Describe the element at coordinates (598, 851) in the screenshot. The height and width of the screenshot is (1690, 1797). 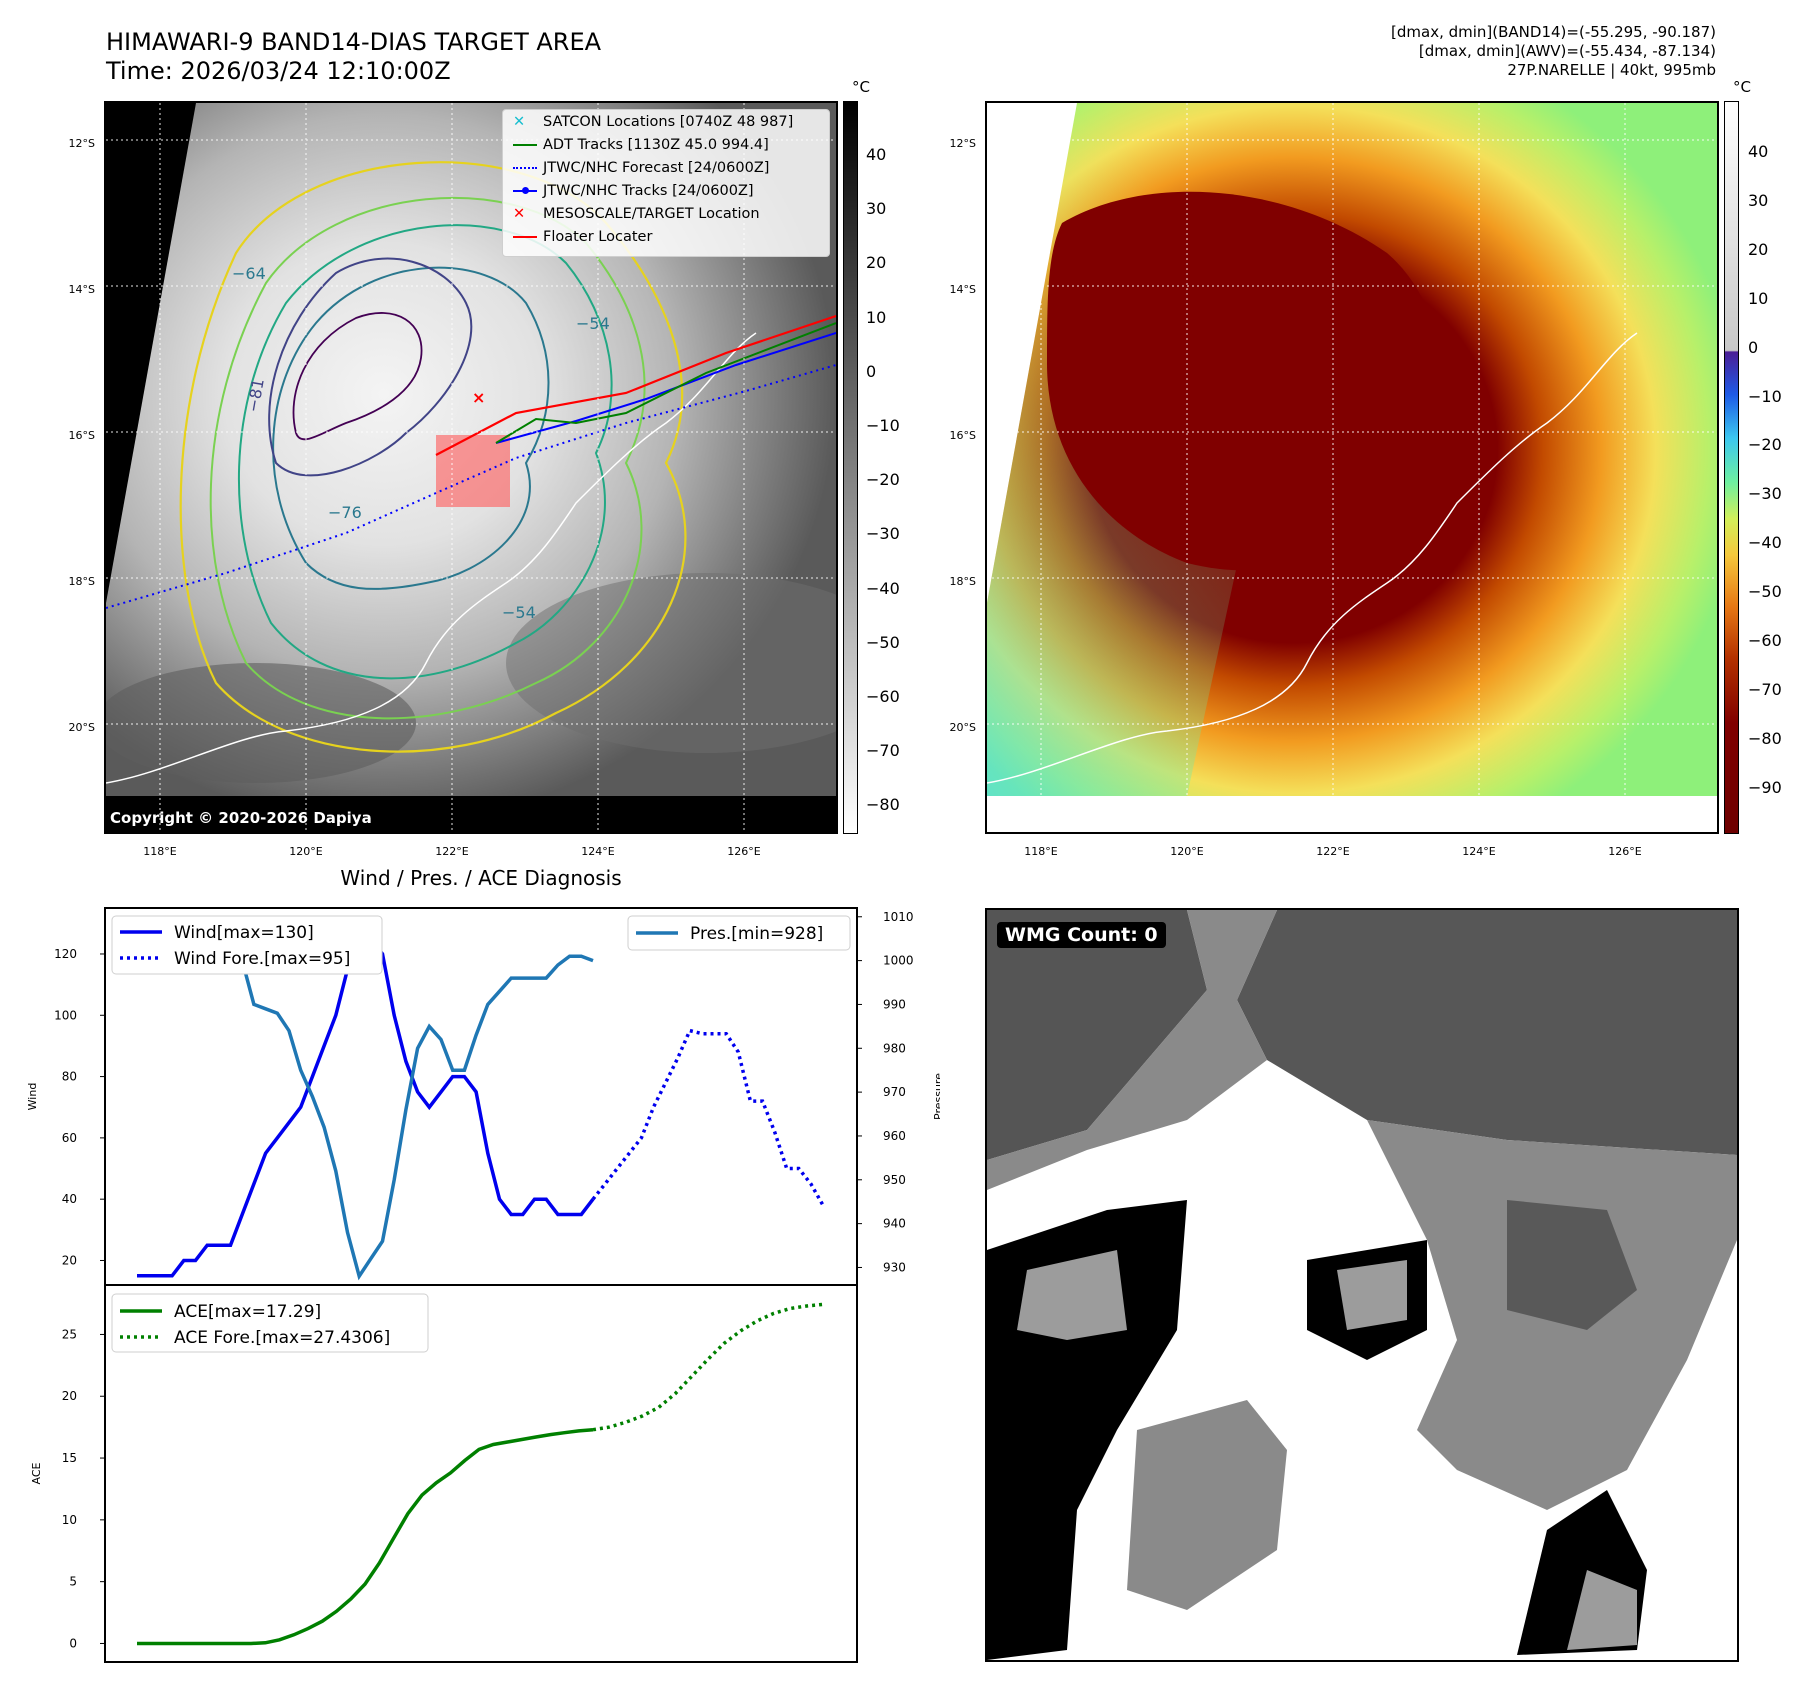
I see `lon-label: 124°E` at that location.